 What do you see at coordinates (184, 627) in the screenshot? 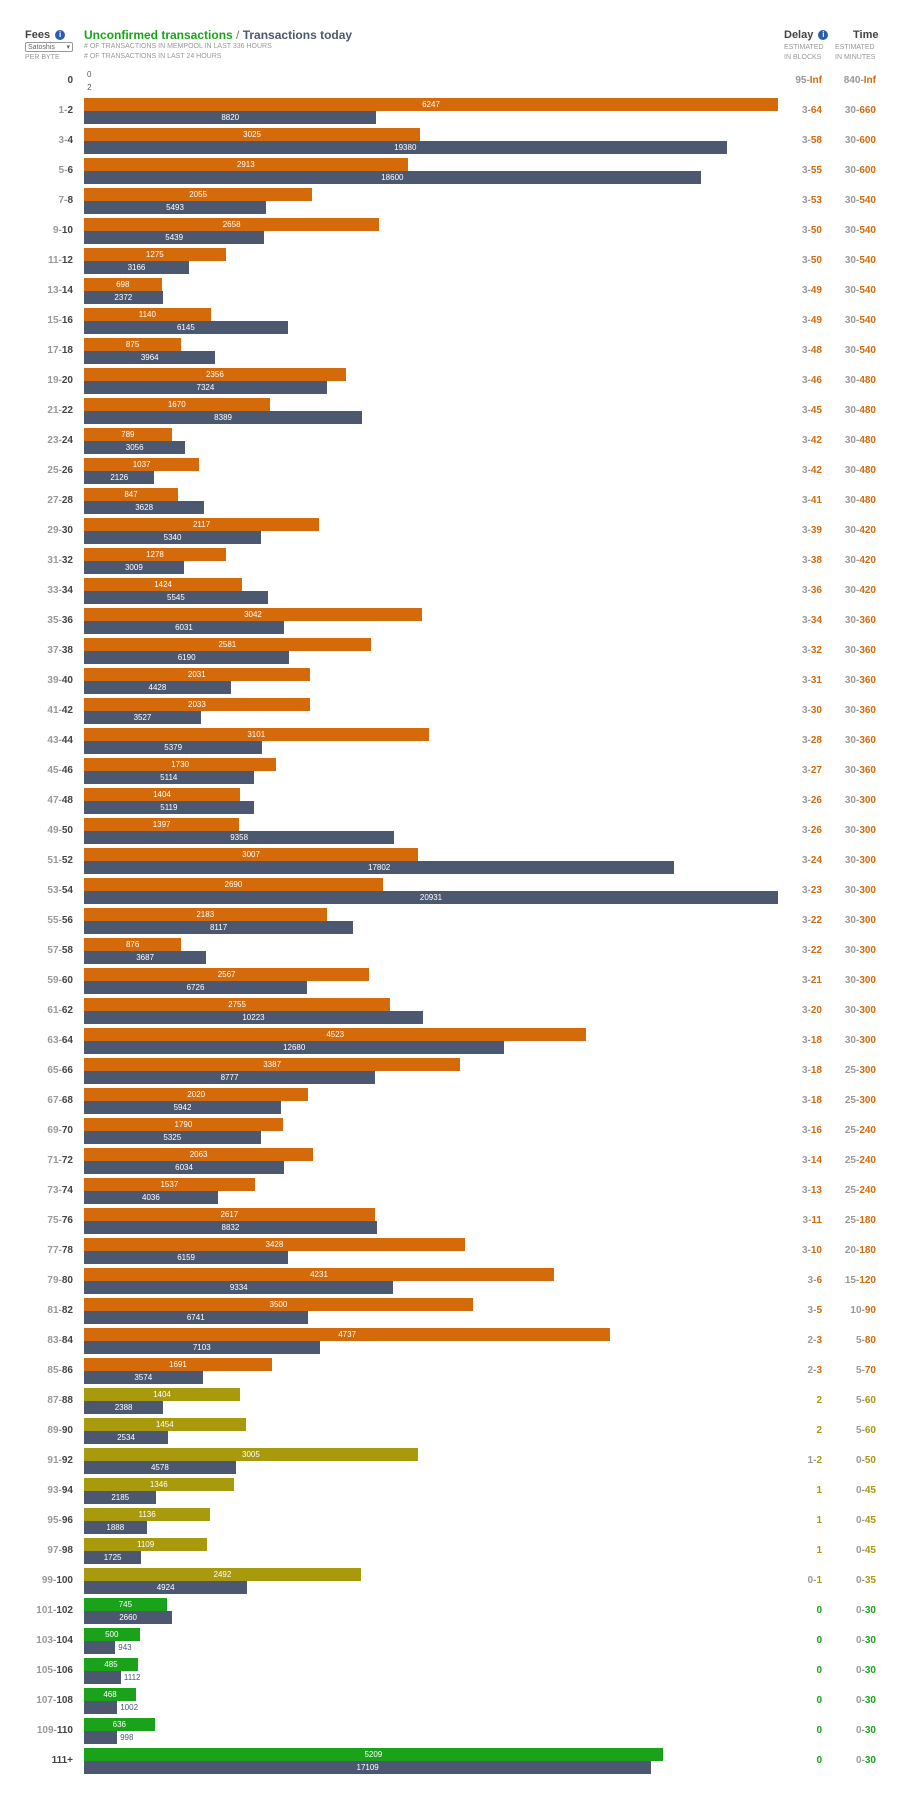
I see `today-bar: 6031` at bounding box center [184, 627].